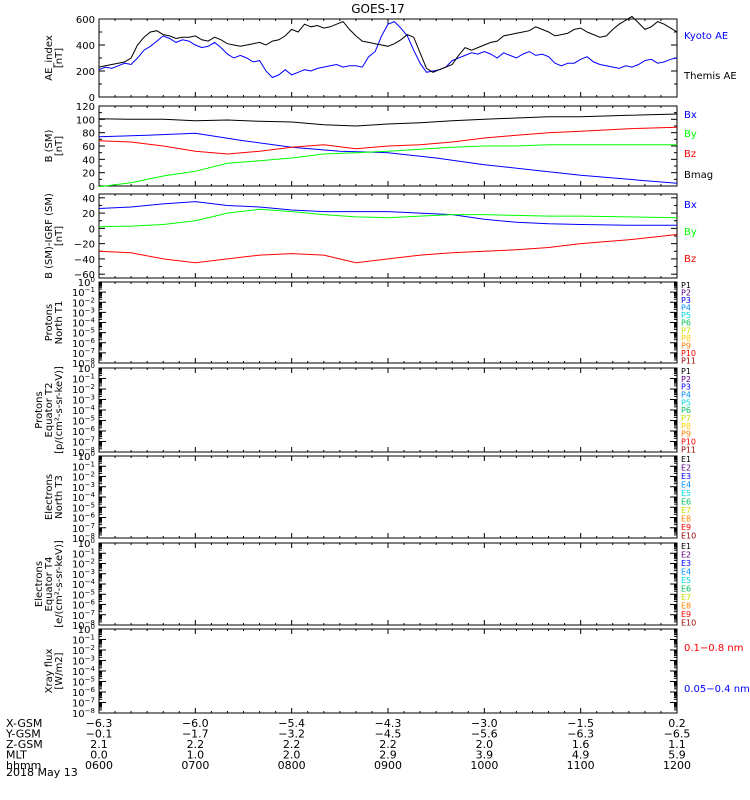 The width and height of the screenshot is (750, 800). Describe the element at coordinates (686, 395) in the screenshot. I see `legend-pe-p4: P4` at that location.